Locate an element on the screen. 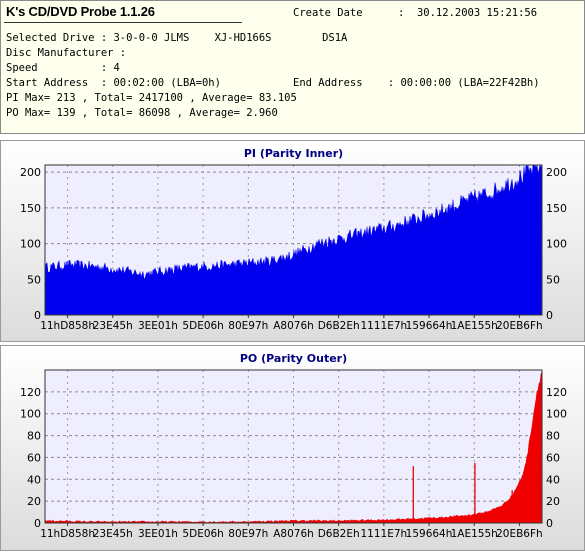 This screenshot has width=585, height=554. title-underline is located at coordinates (123, 22).